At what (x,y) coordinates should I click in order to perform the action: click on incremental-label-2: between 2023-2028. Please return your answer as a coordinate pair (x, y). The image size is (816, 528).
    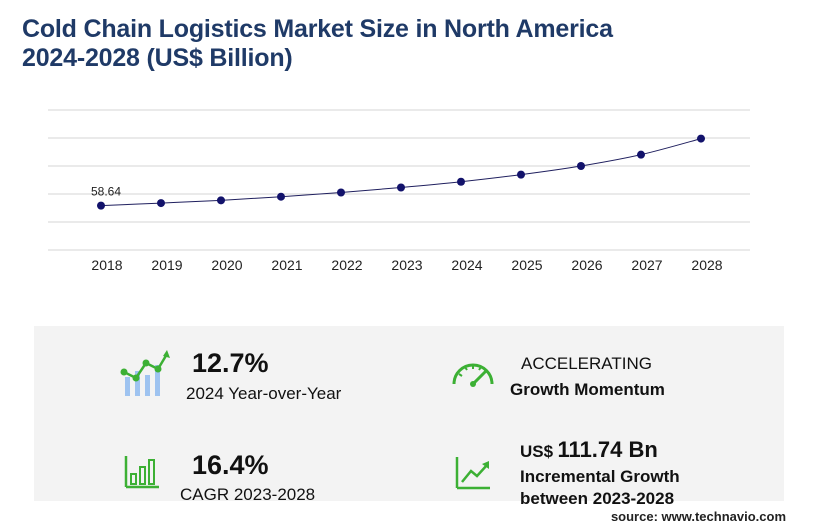
    Looking at the image, I should click on (597, 498).